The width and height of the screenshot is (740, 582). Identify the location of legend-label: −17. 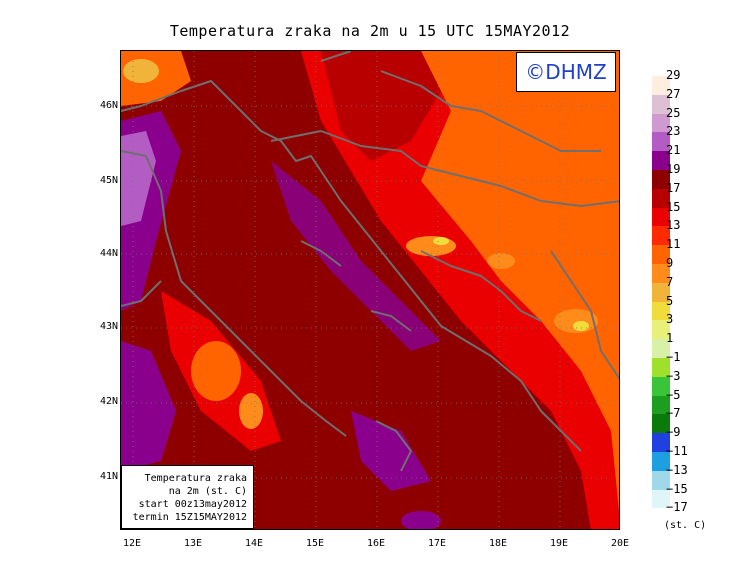
(677, 507).